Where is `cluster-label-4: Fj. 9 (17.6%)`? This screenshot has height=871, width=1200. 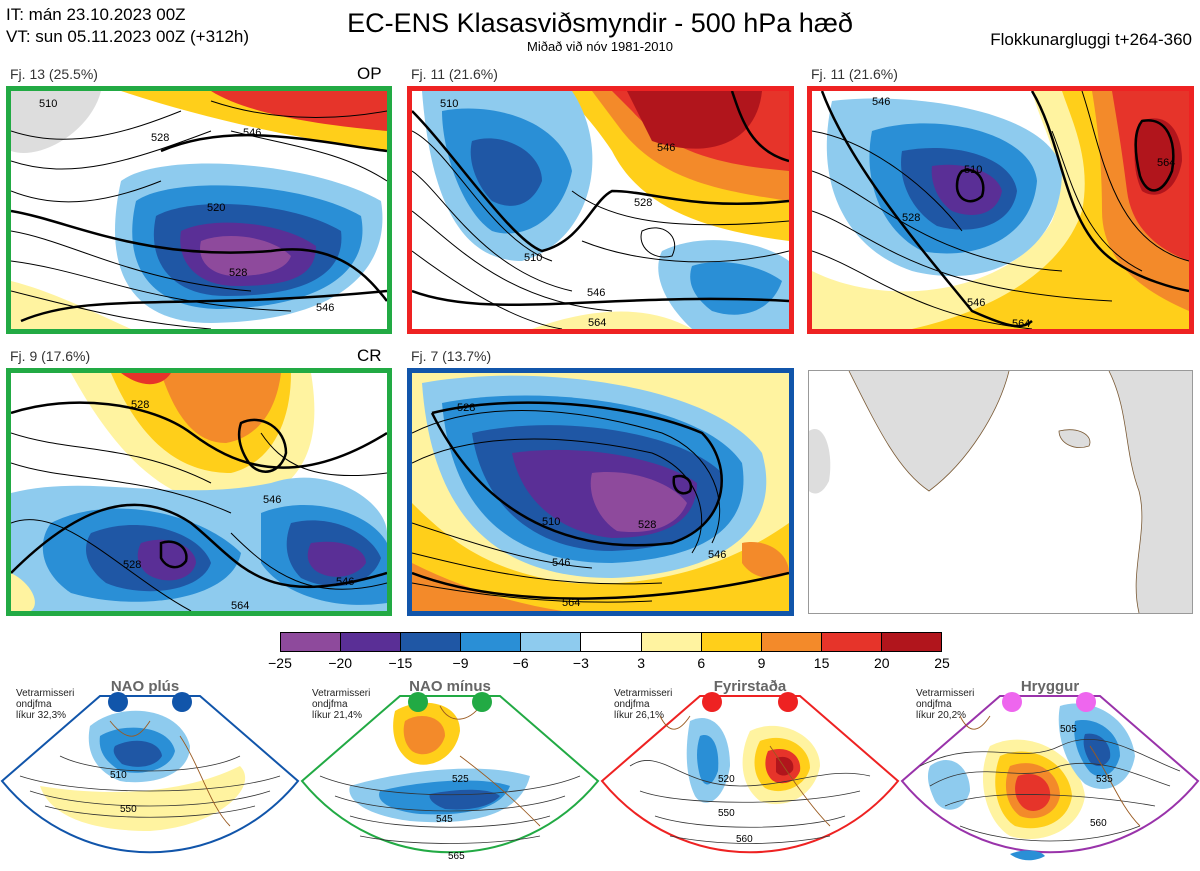
cluster-label-4: Fj. 9 (17.6%) is located at coordinates (50, 356).